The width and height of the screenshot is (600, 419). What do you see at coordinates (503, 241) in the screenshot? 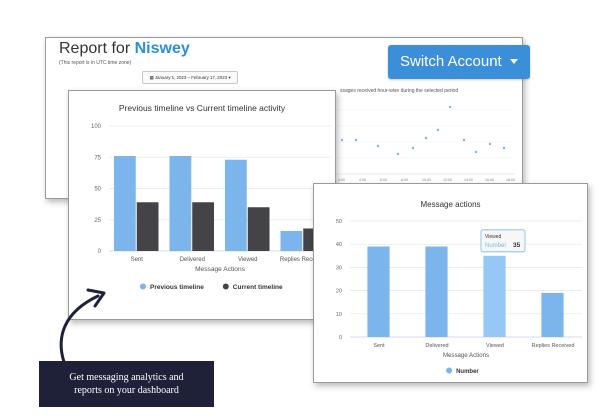
I see `tooltip-box` at bounding box center [503, 241].